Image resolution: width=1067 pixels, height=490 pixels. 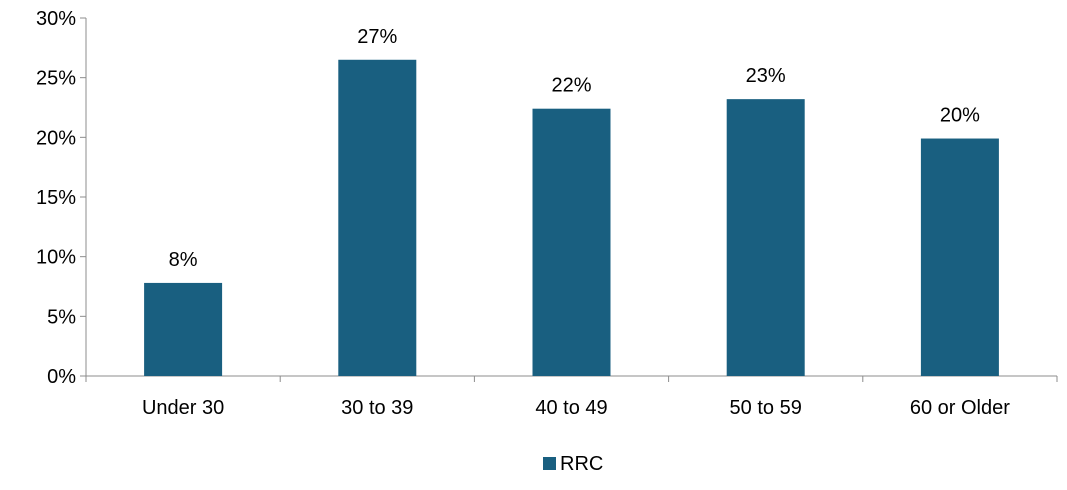 I want to click on y-tick-label: 0%, so click(x=61, y=377).